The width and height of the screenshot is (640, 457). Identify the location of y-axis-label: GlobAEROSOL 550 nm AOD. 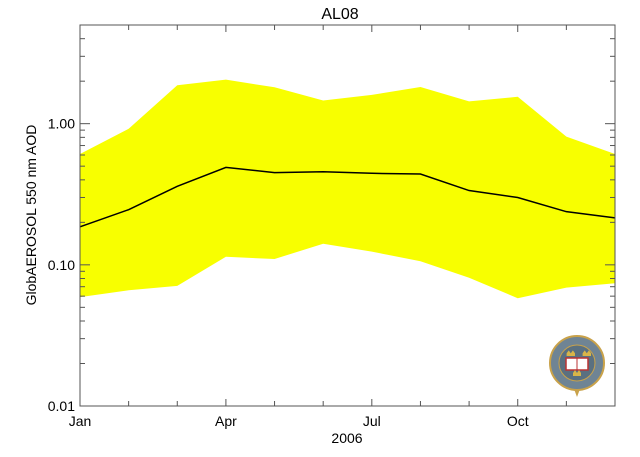
(31, 215).